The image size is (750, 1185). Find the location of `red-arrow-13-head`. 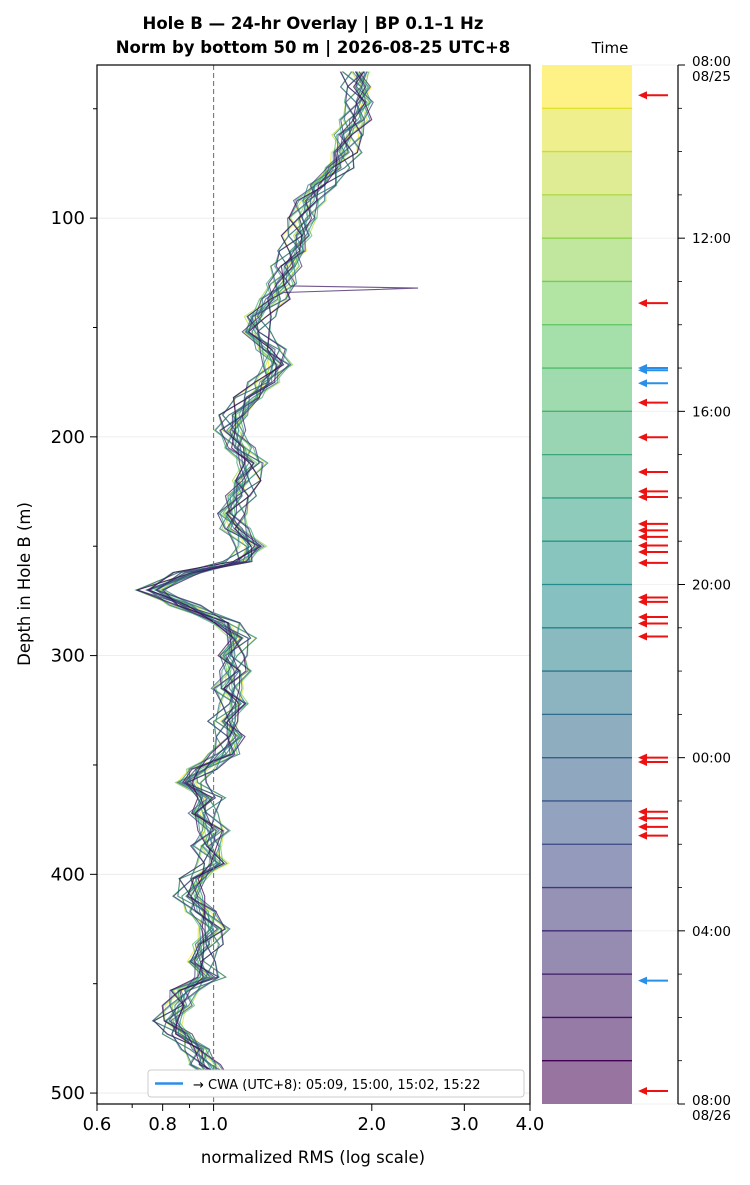

red-arrow-13-head is located at coordinates (642, 562).